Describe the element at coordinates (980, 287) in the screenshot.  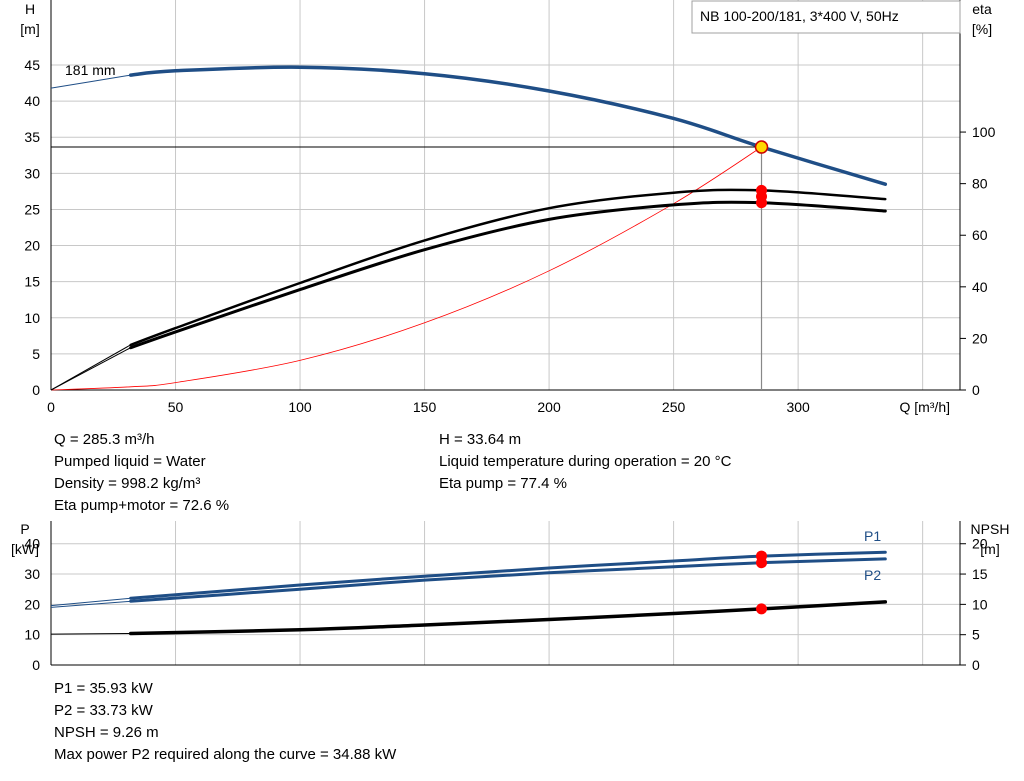
I see `y-right-tick-label: 40` at that location.